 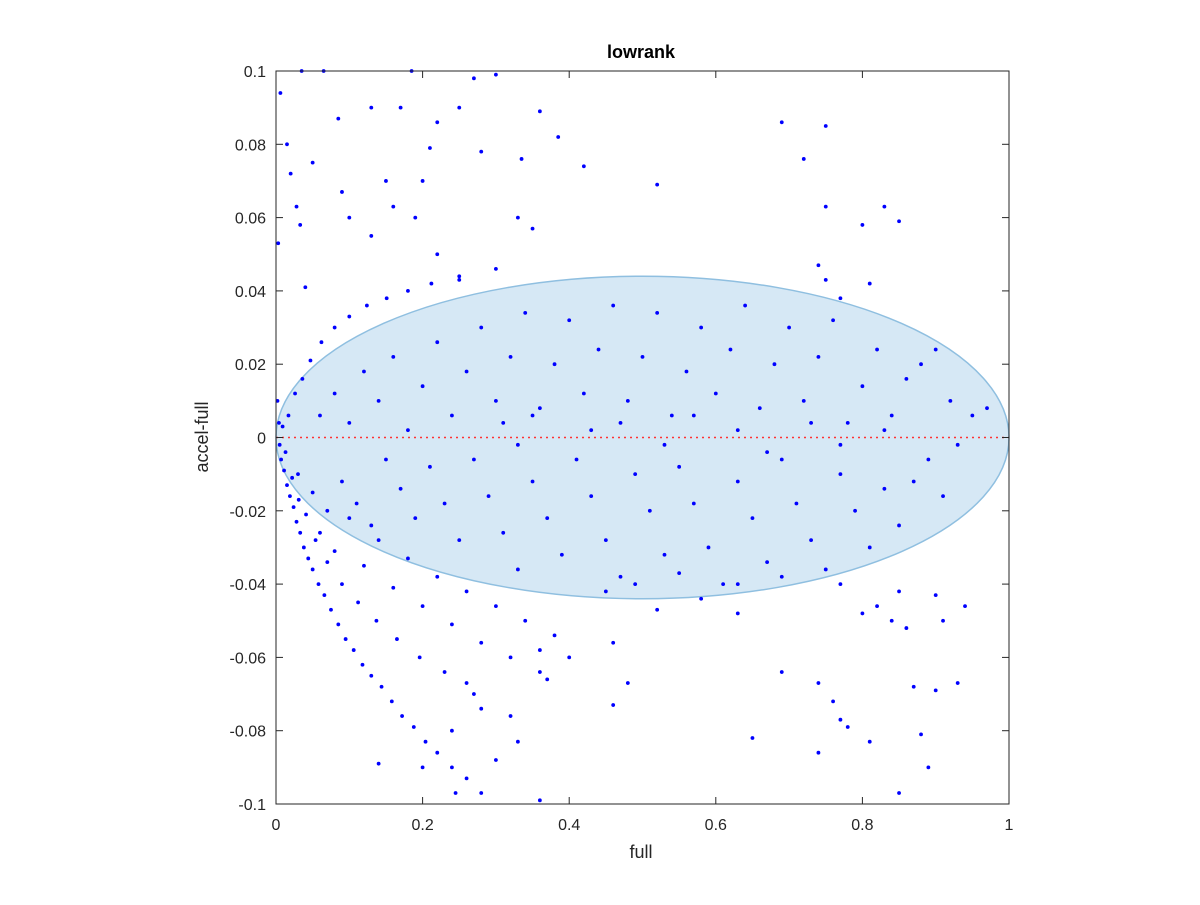 I want to click on y-tick-label: -0.08, so click(x=248, y=732).